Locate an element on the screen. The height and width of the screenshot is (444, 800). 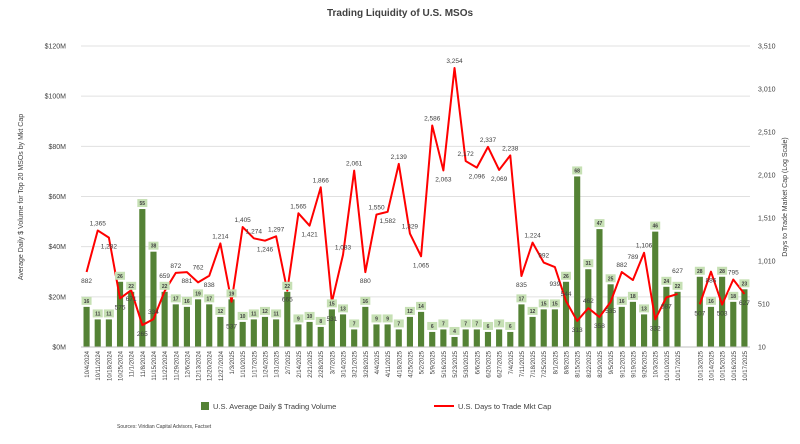
x-tick-label: 11/8/2024 is located at coordinates (144, 363).